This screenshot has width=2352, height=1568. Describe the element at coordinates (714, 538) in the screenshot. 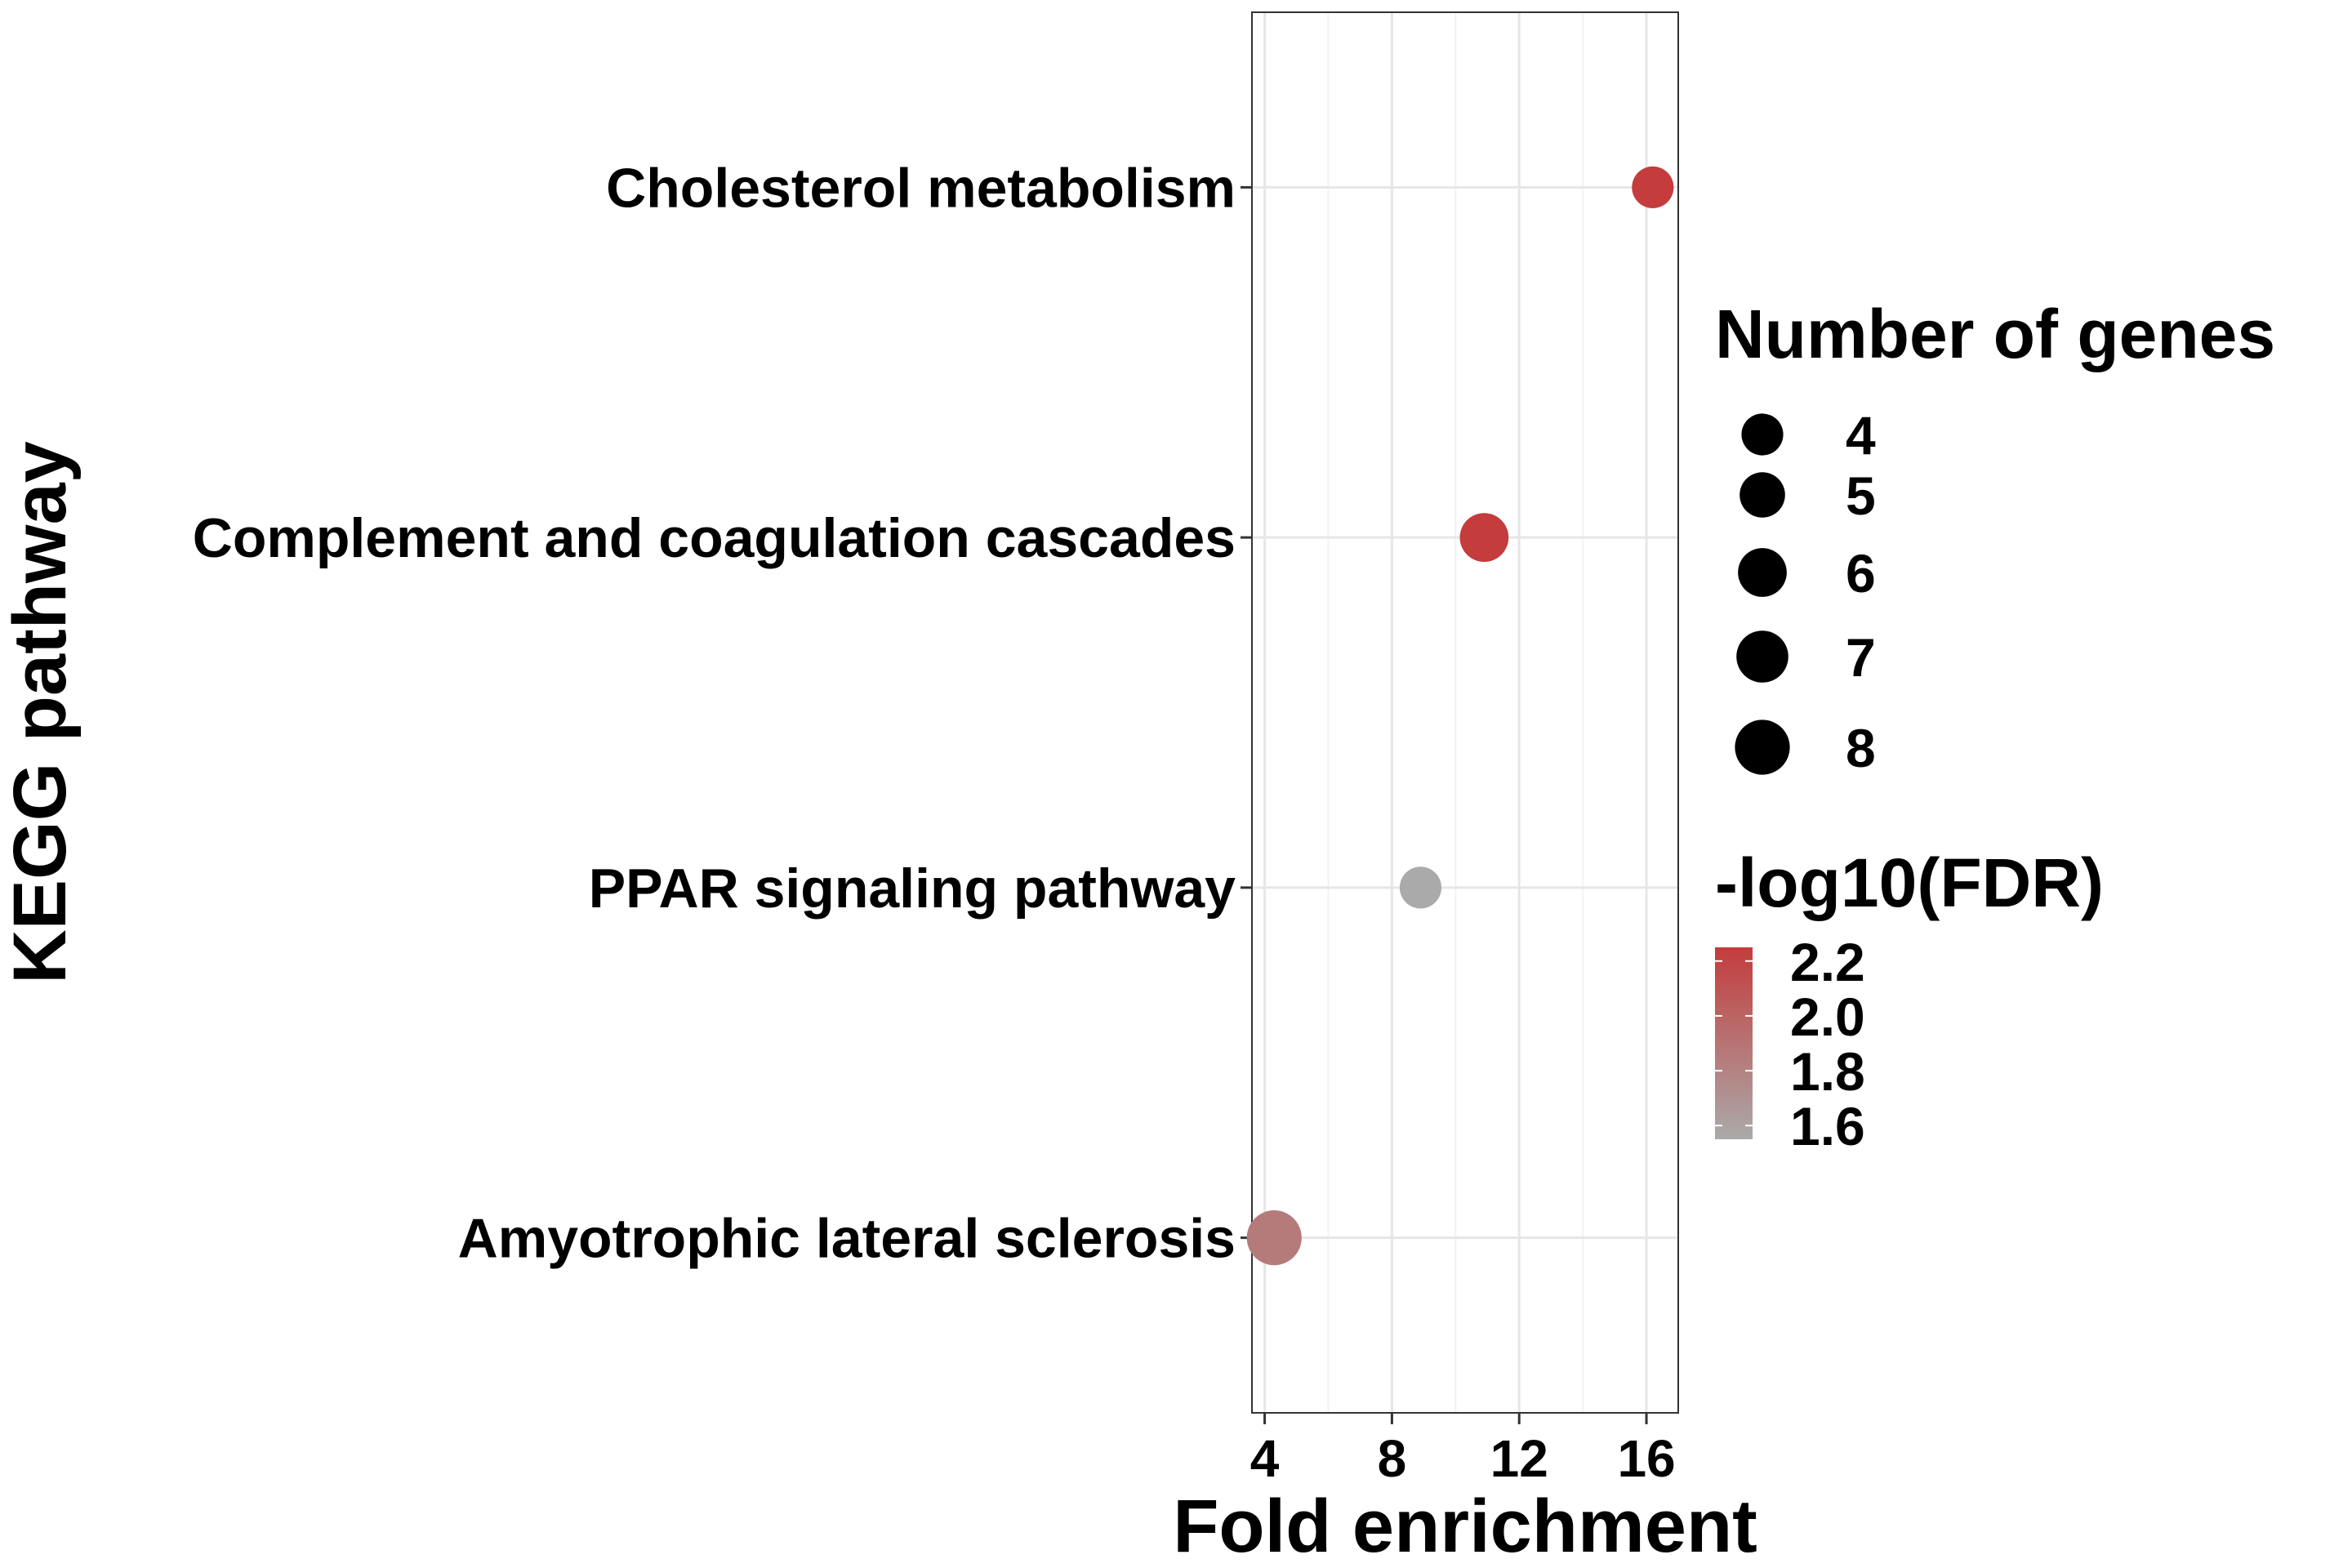

I see `y-tick-label: Complement and coagulation cascades` at that location.